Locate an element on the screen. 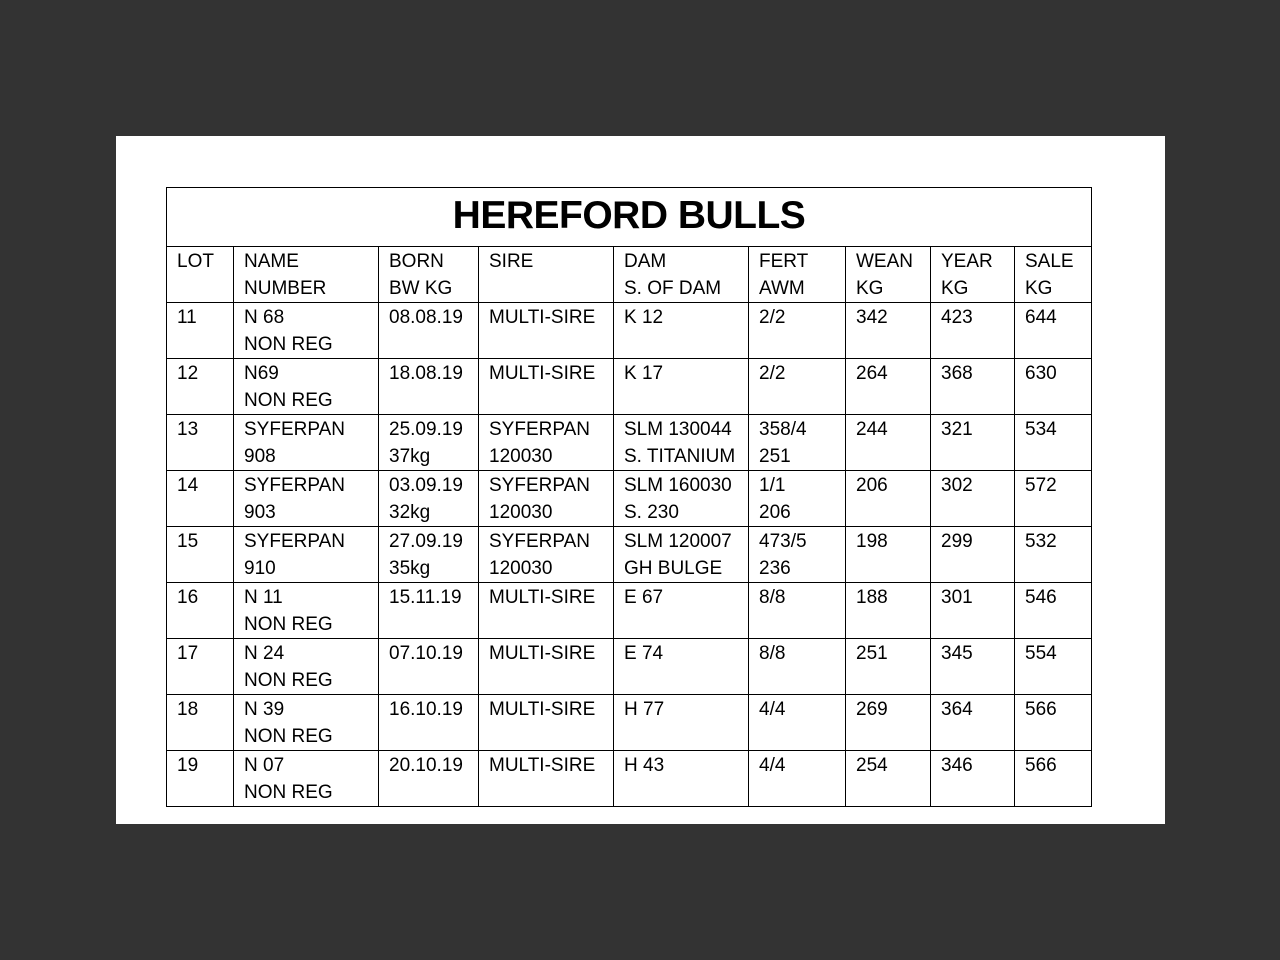 This screenshot has width=1280, height=960. cell-wean-kg: 206 is located at coordinates (888, 498).